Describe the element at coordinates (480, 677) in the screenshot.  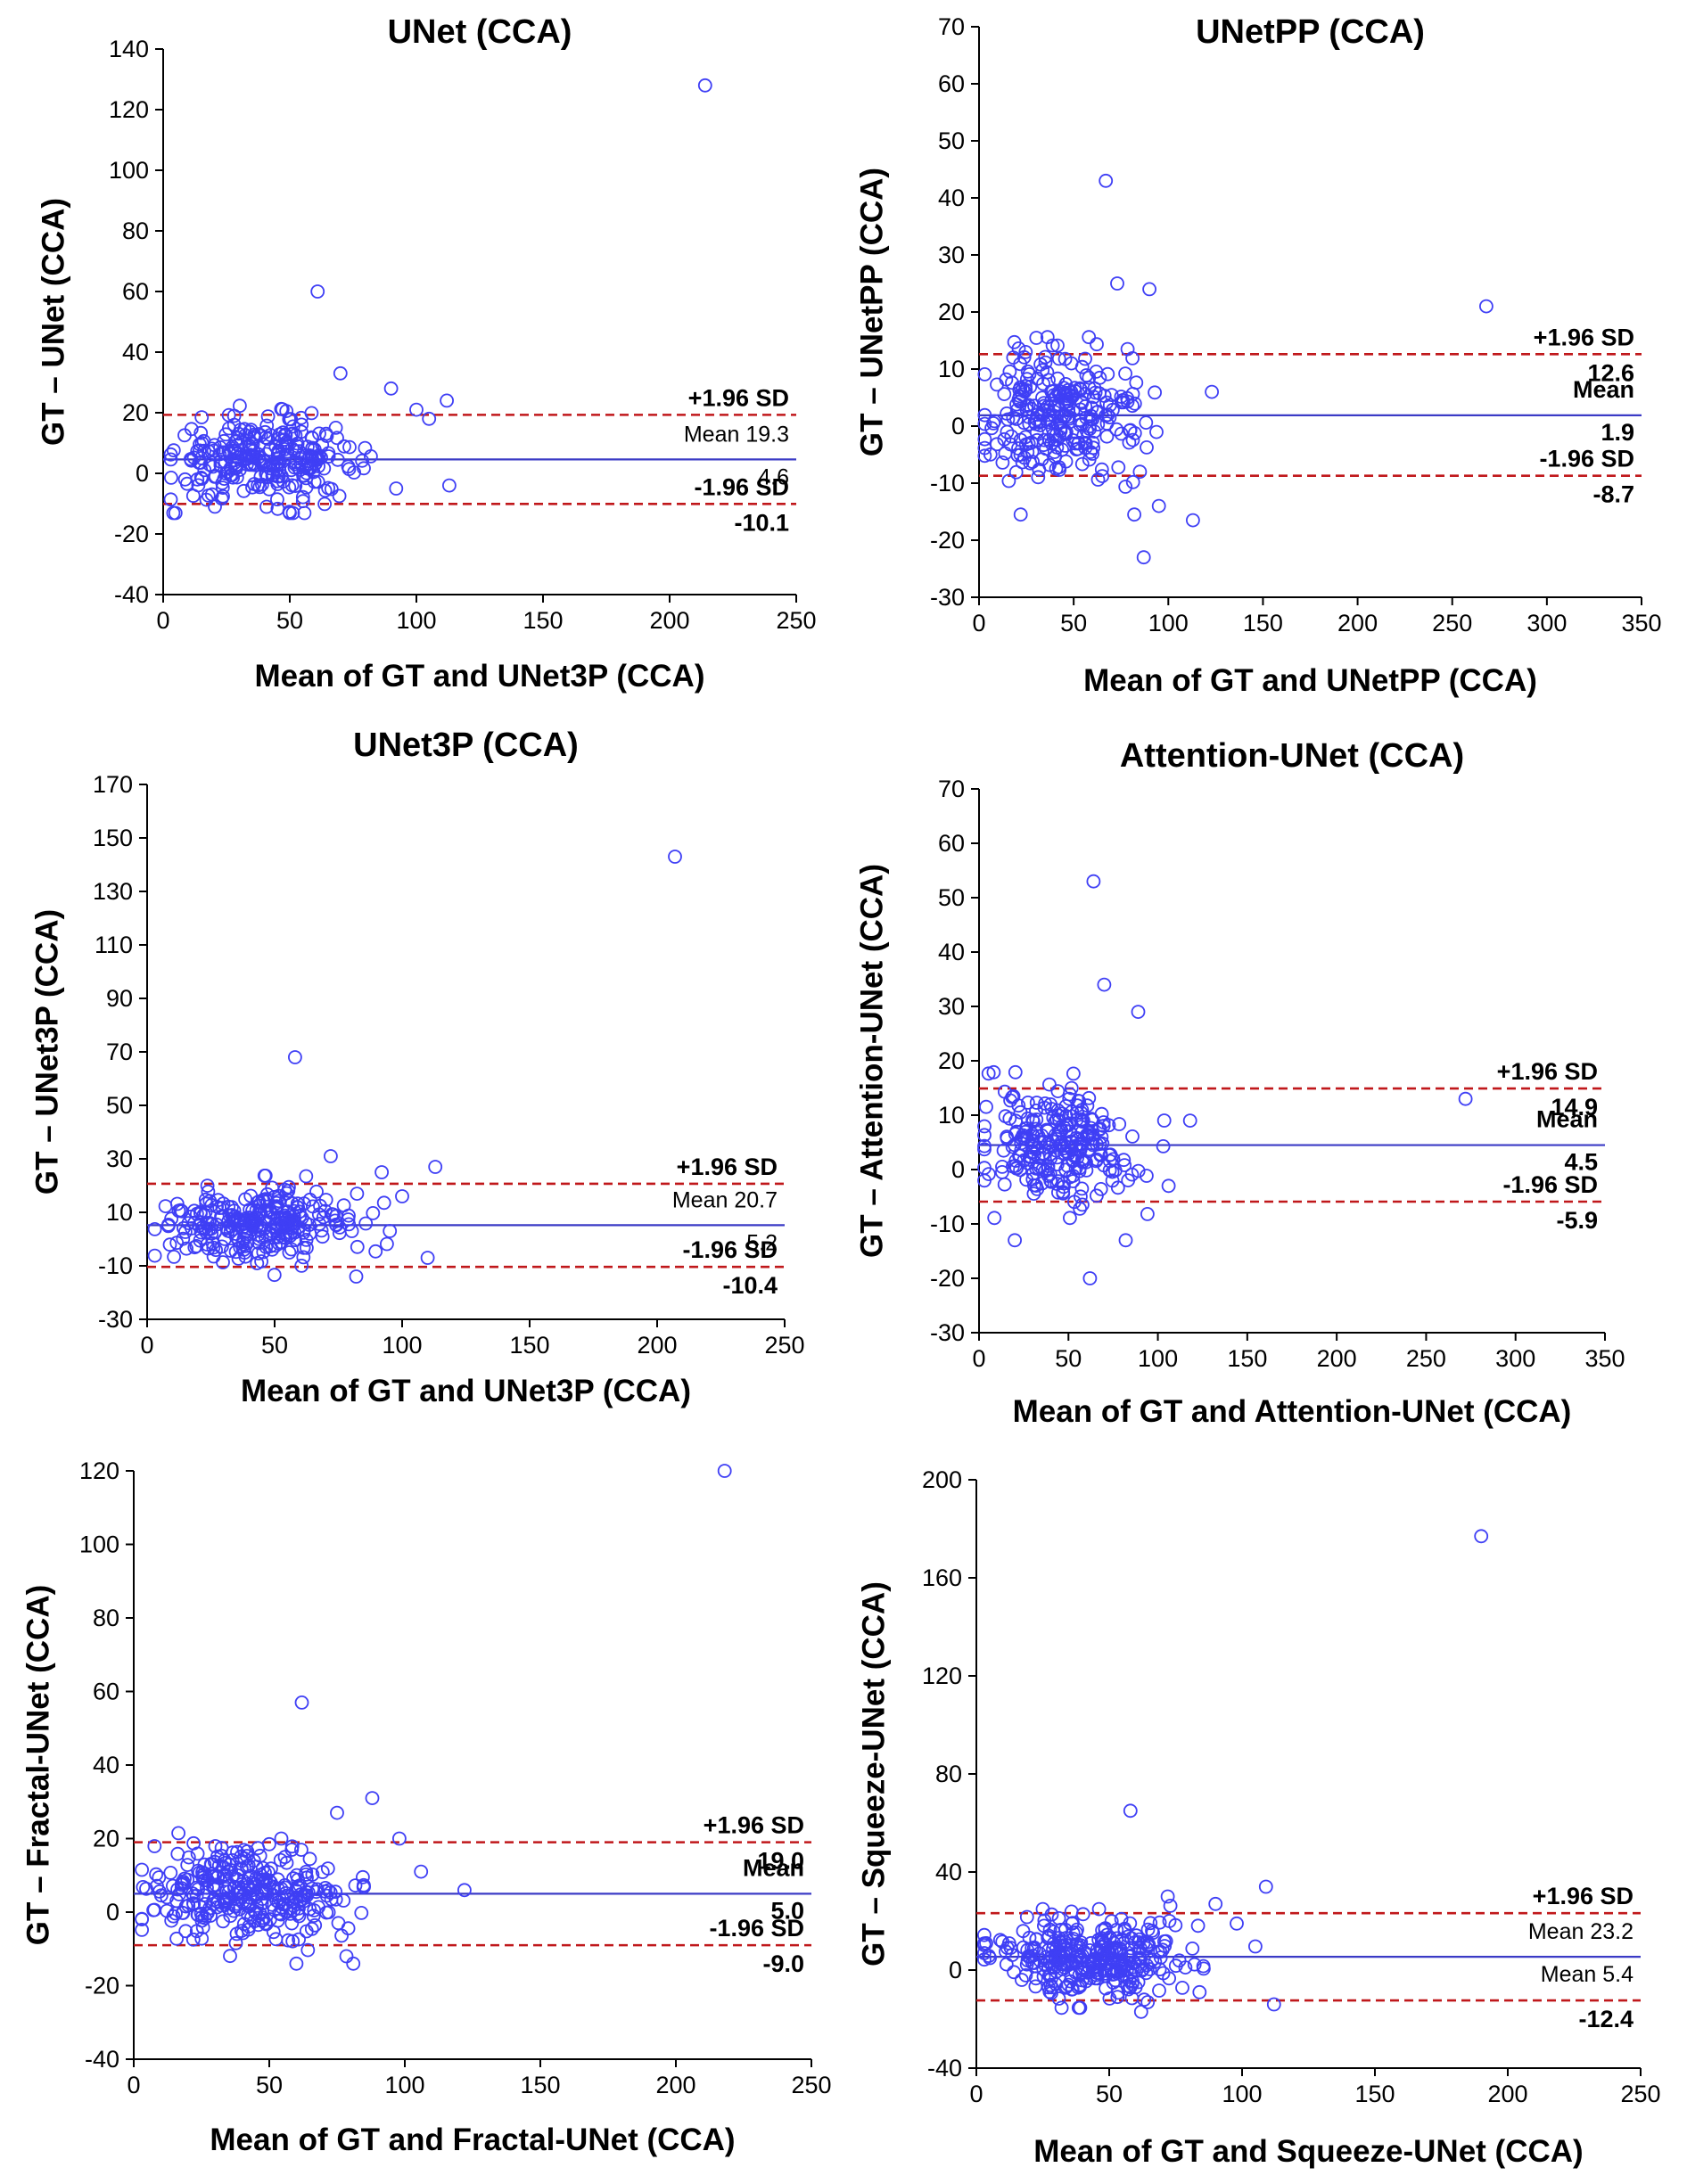
I see `x-axis-label: Mean of GT and UNet3P (CCA)` at that location.